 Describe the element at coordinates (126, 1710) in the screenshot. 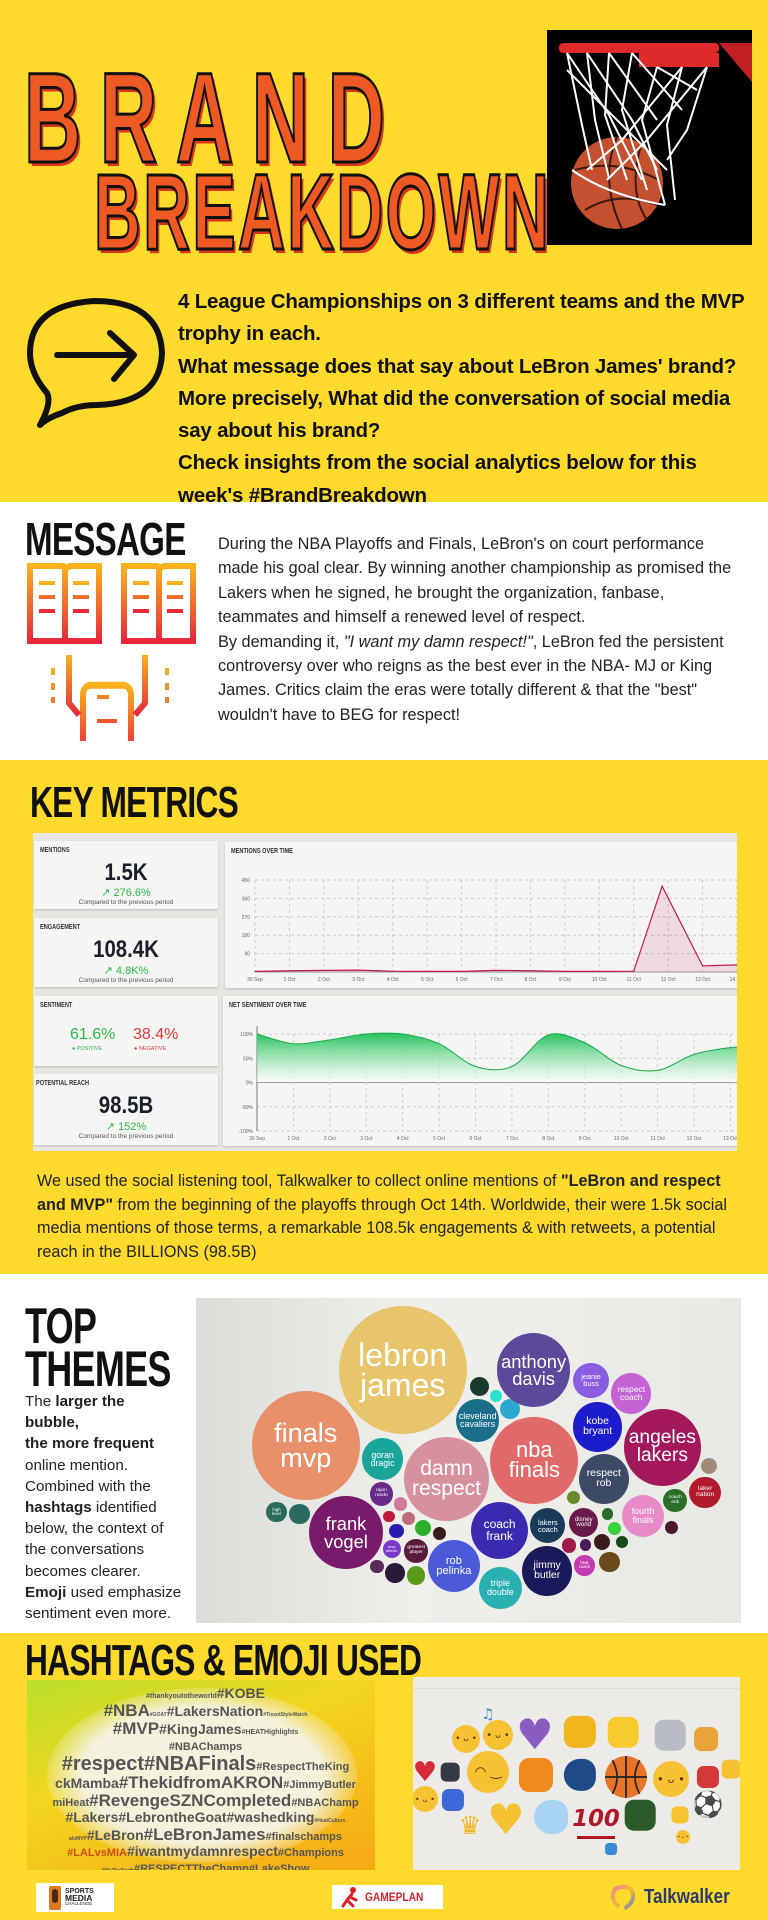

I see `hashtag: #NBA` at that location.